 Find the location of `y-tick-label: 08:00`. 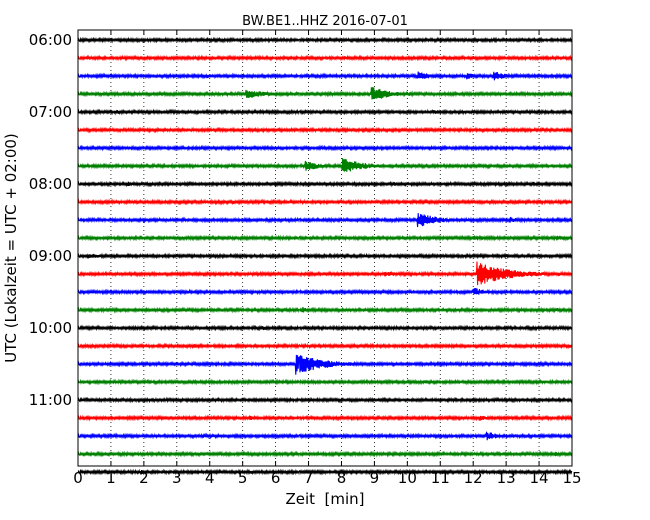

y-tick-label: 08:00 is located at coordinates (50, 184).